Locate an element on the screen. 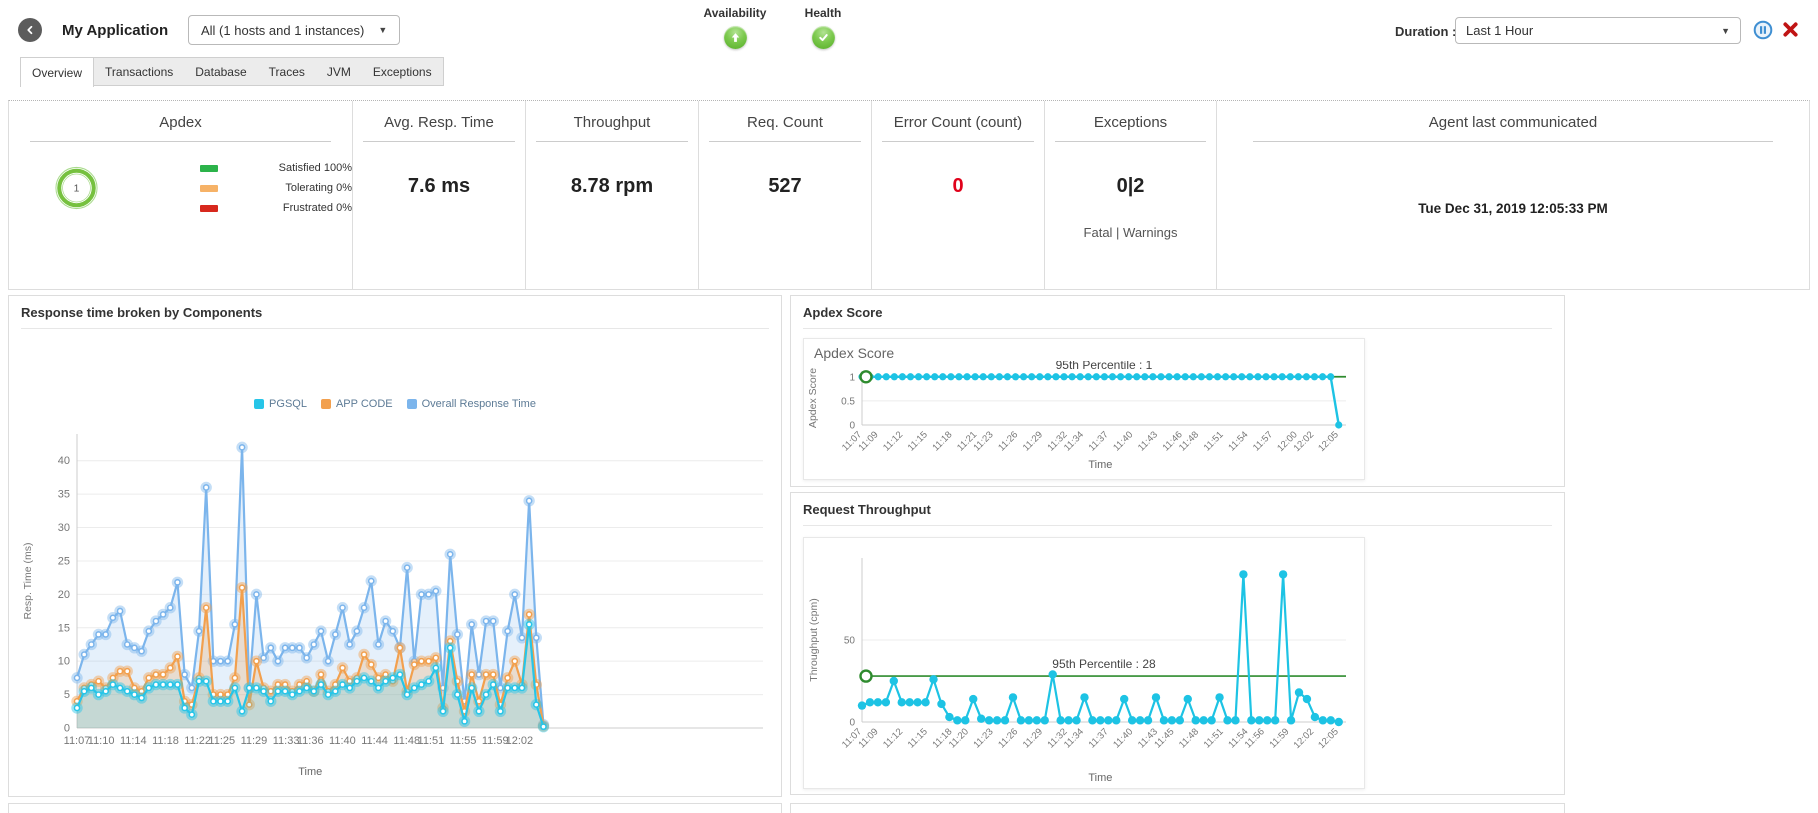 This screenshot has height=813, width=1818. svg-text: 20 is located at coordinates (64, 595).